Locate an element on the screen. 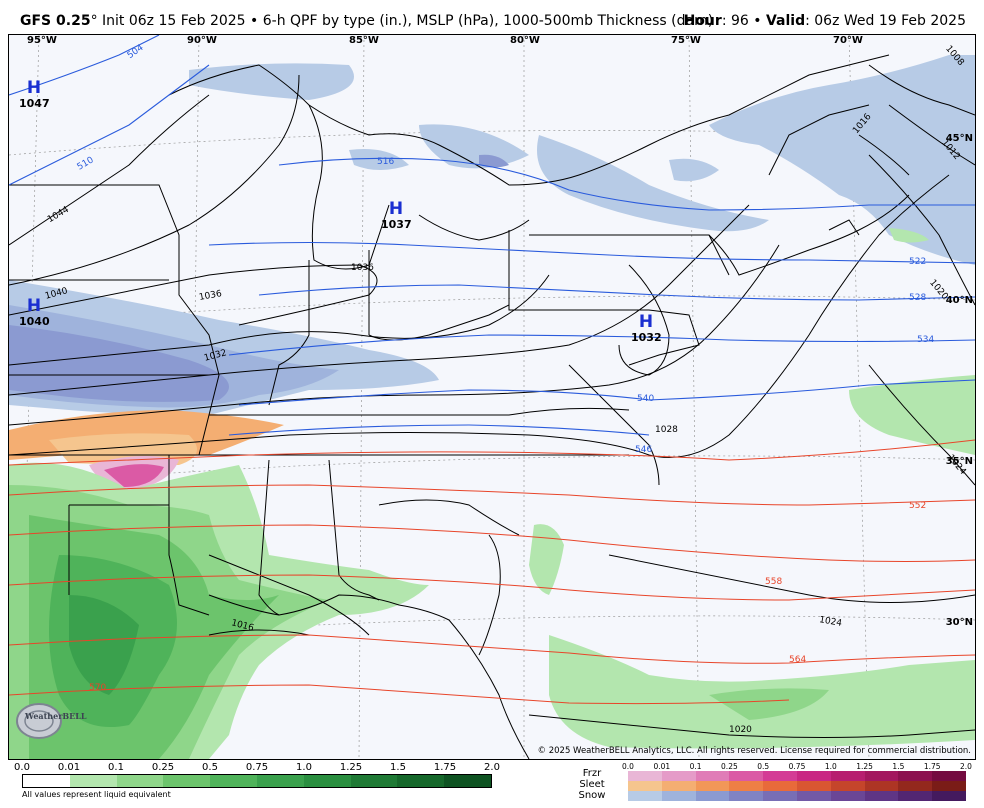 The image size is (984, 808). lon-label: 85°W is located at coordinates (364, 40).